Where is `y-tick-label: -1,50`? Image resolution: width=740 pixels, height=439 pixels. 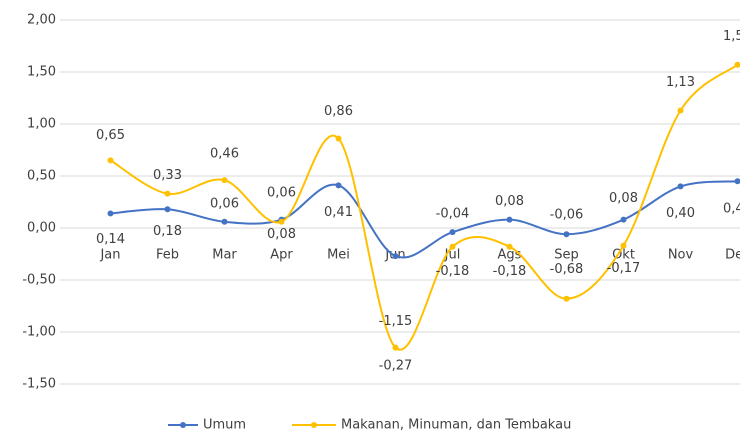 y-tick-label: -1,50 is located at coordinates (39, 384).